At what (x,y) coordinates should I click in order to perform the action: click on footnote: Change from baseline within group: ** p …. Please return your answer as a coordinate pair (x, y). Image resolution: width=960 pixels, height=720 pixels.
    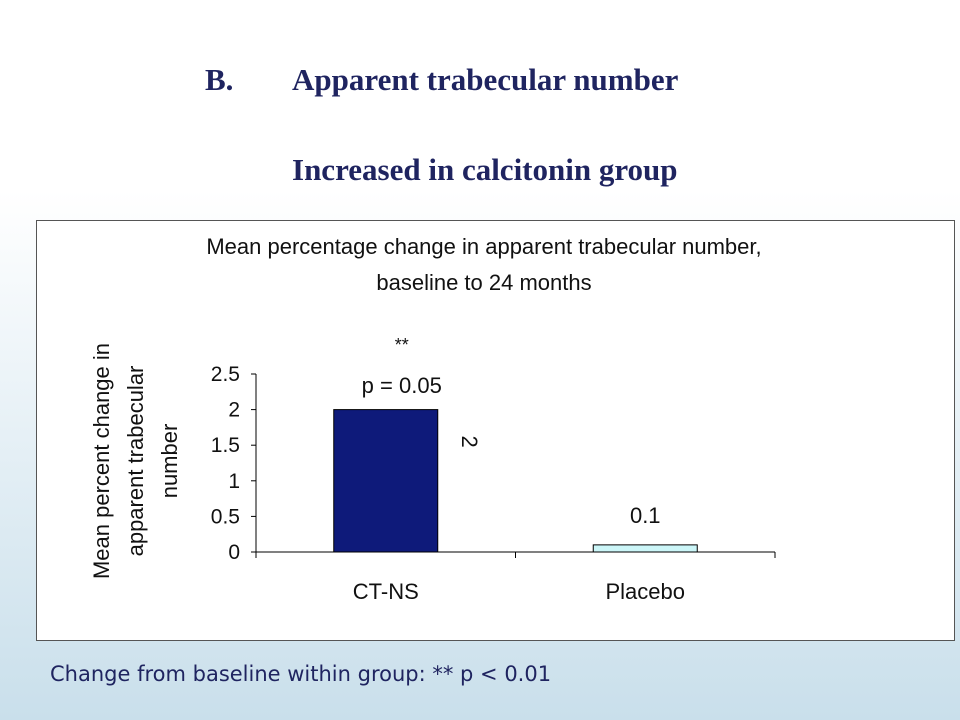
    Looking at the image, I should click on (301, 674).